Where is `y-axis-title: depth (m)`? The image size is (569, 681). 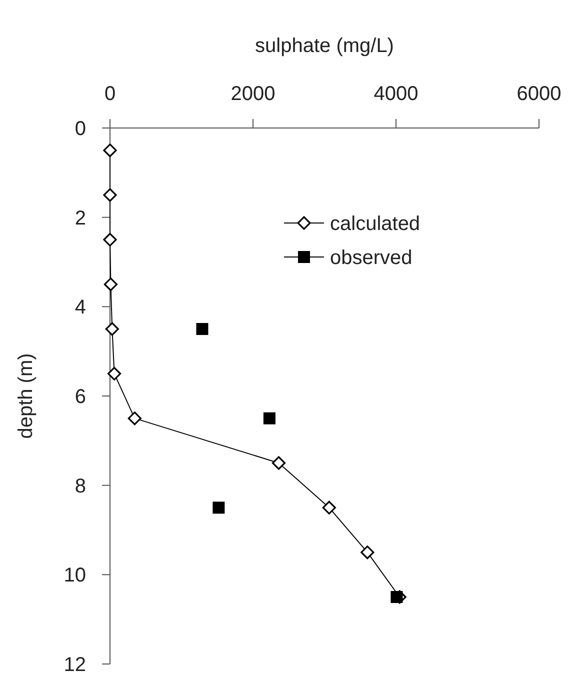 y-axis-title: depth (m) is located at coordinates (26, 396).